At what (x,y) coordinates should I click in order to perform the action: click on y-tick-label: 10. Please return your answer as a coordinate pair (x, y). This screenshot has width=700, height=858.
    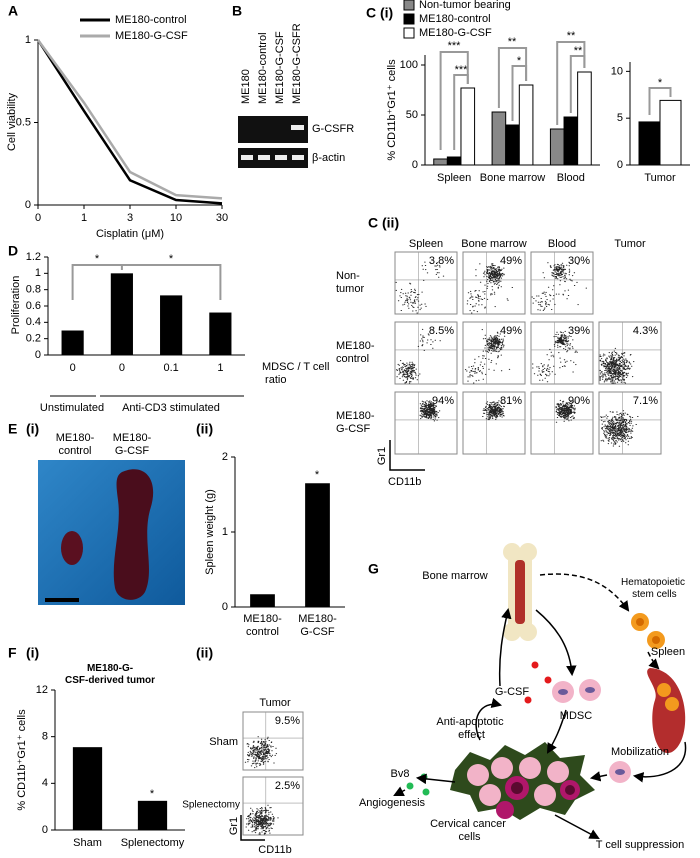
    Looking at the image, I should click on (617, 71).